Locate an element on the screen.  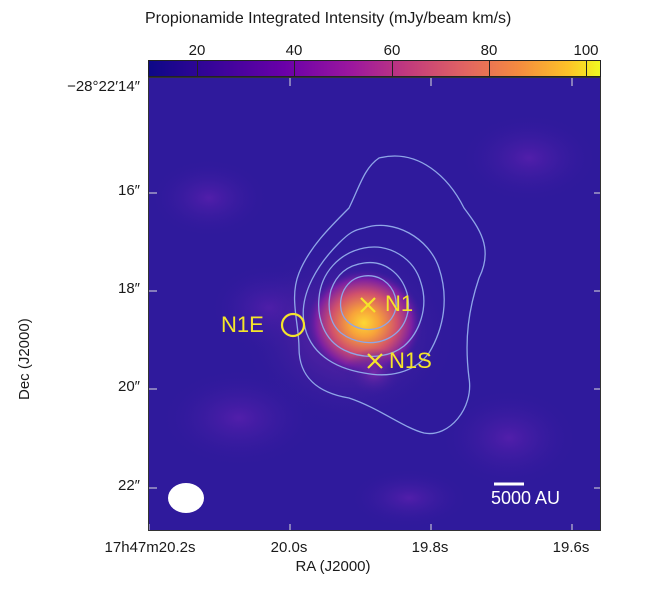
xtick-label: 19.6s is located at coordinates (571, 547).